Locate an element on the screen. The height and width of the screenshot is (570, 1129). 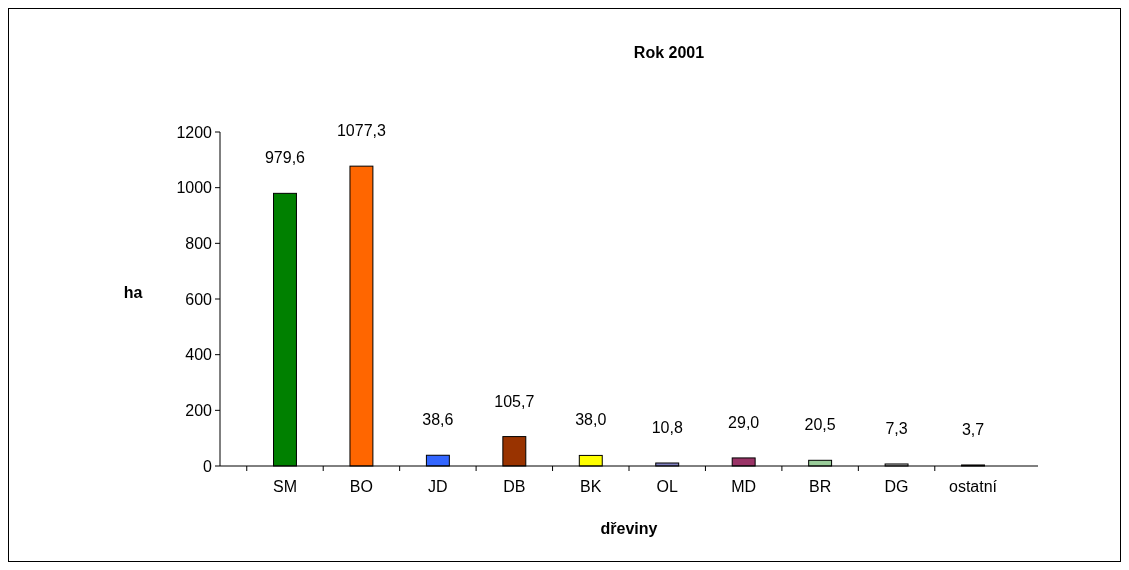
x-tick-label: BO is located at coordinates (361, 486).